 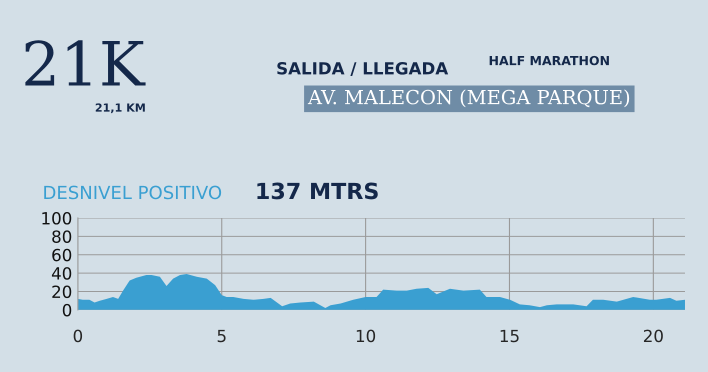 I want to click on x-tick-label: 5, so click(x=222, y=336).